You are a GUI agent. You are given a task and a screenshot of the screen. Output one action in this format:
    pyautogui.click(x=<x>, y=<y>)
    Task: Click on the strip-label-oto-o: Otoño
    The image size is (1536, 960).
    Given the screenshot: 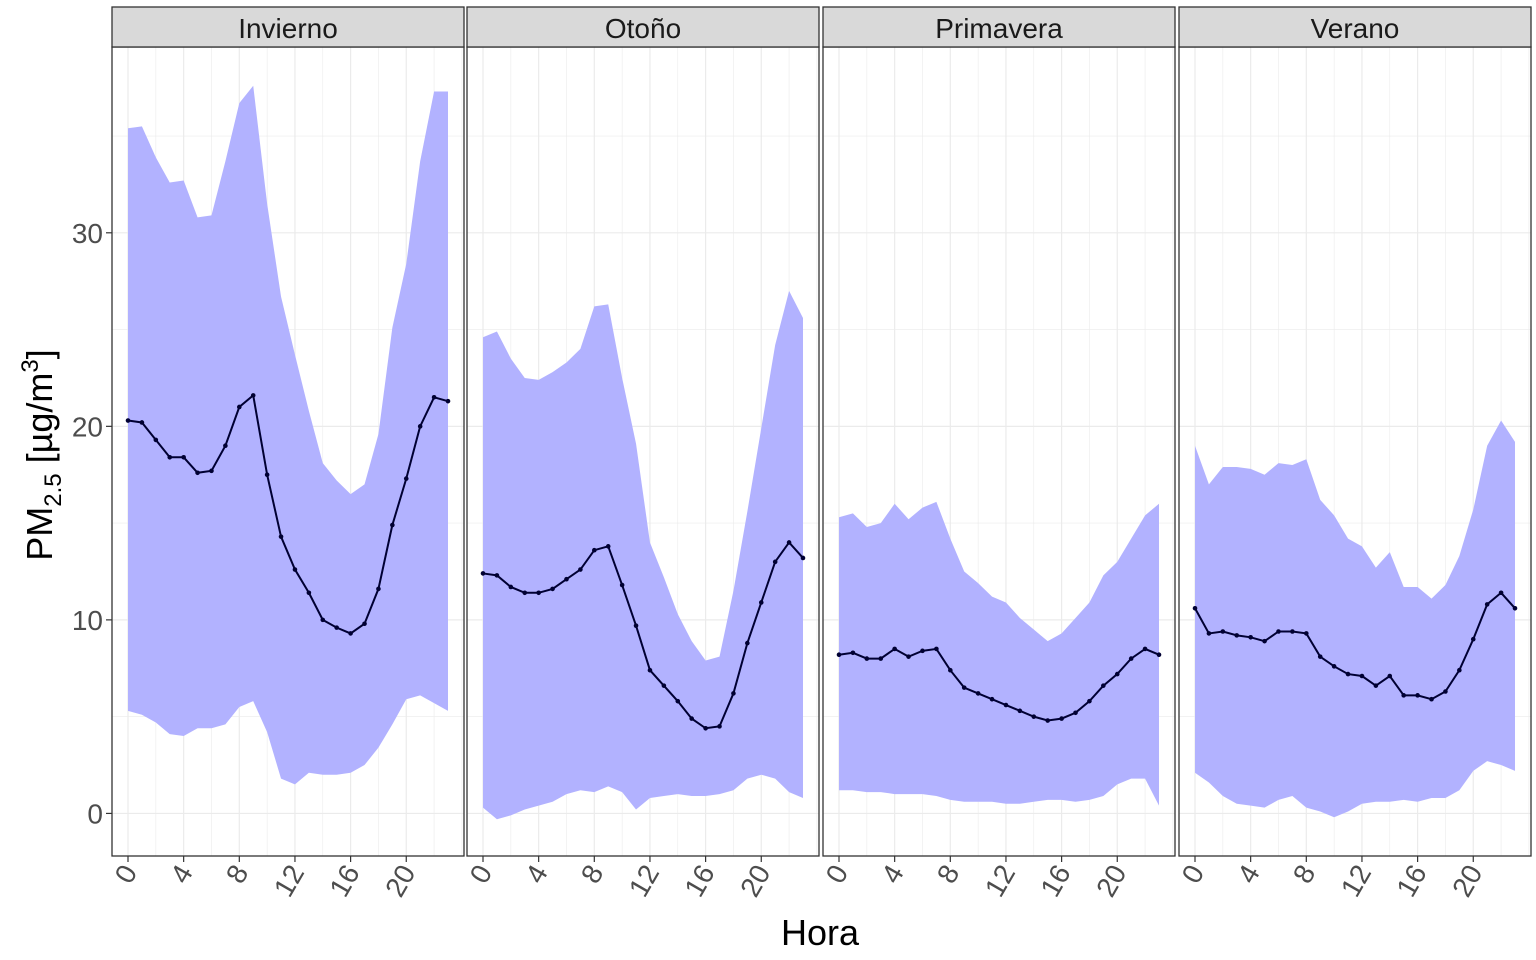 What is the action you would take?
    pyautogui.click(x=643, y=28)
    